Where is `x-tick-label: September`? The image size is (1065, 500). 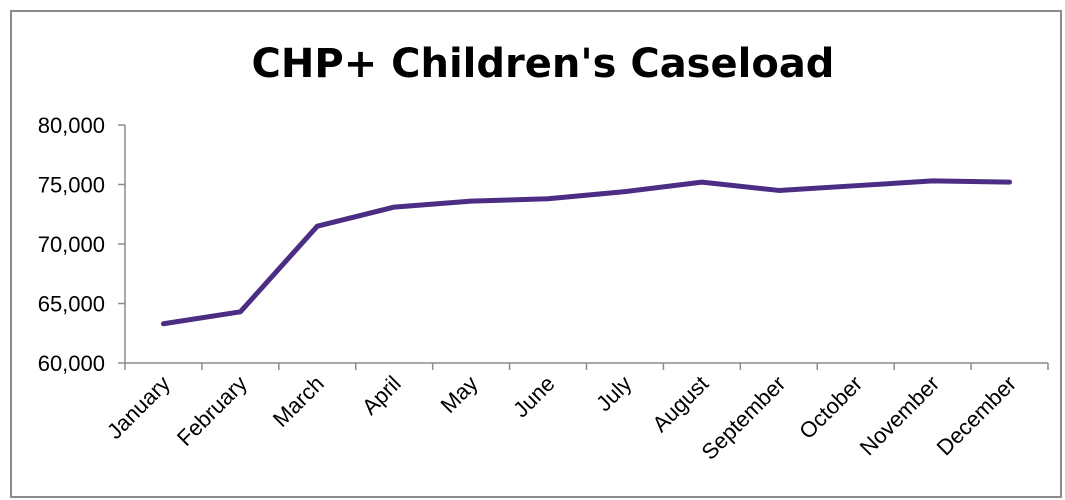 x-tick-label: September is located at coordinates (744, 418).